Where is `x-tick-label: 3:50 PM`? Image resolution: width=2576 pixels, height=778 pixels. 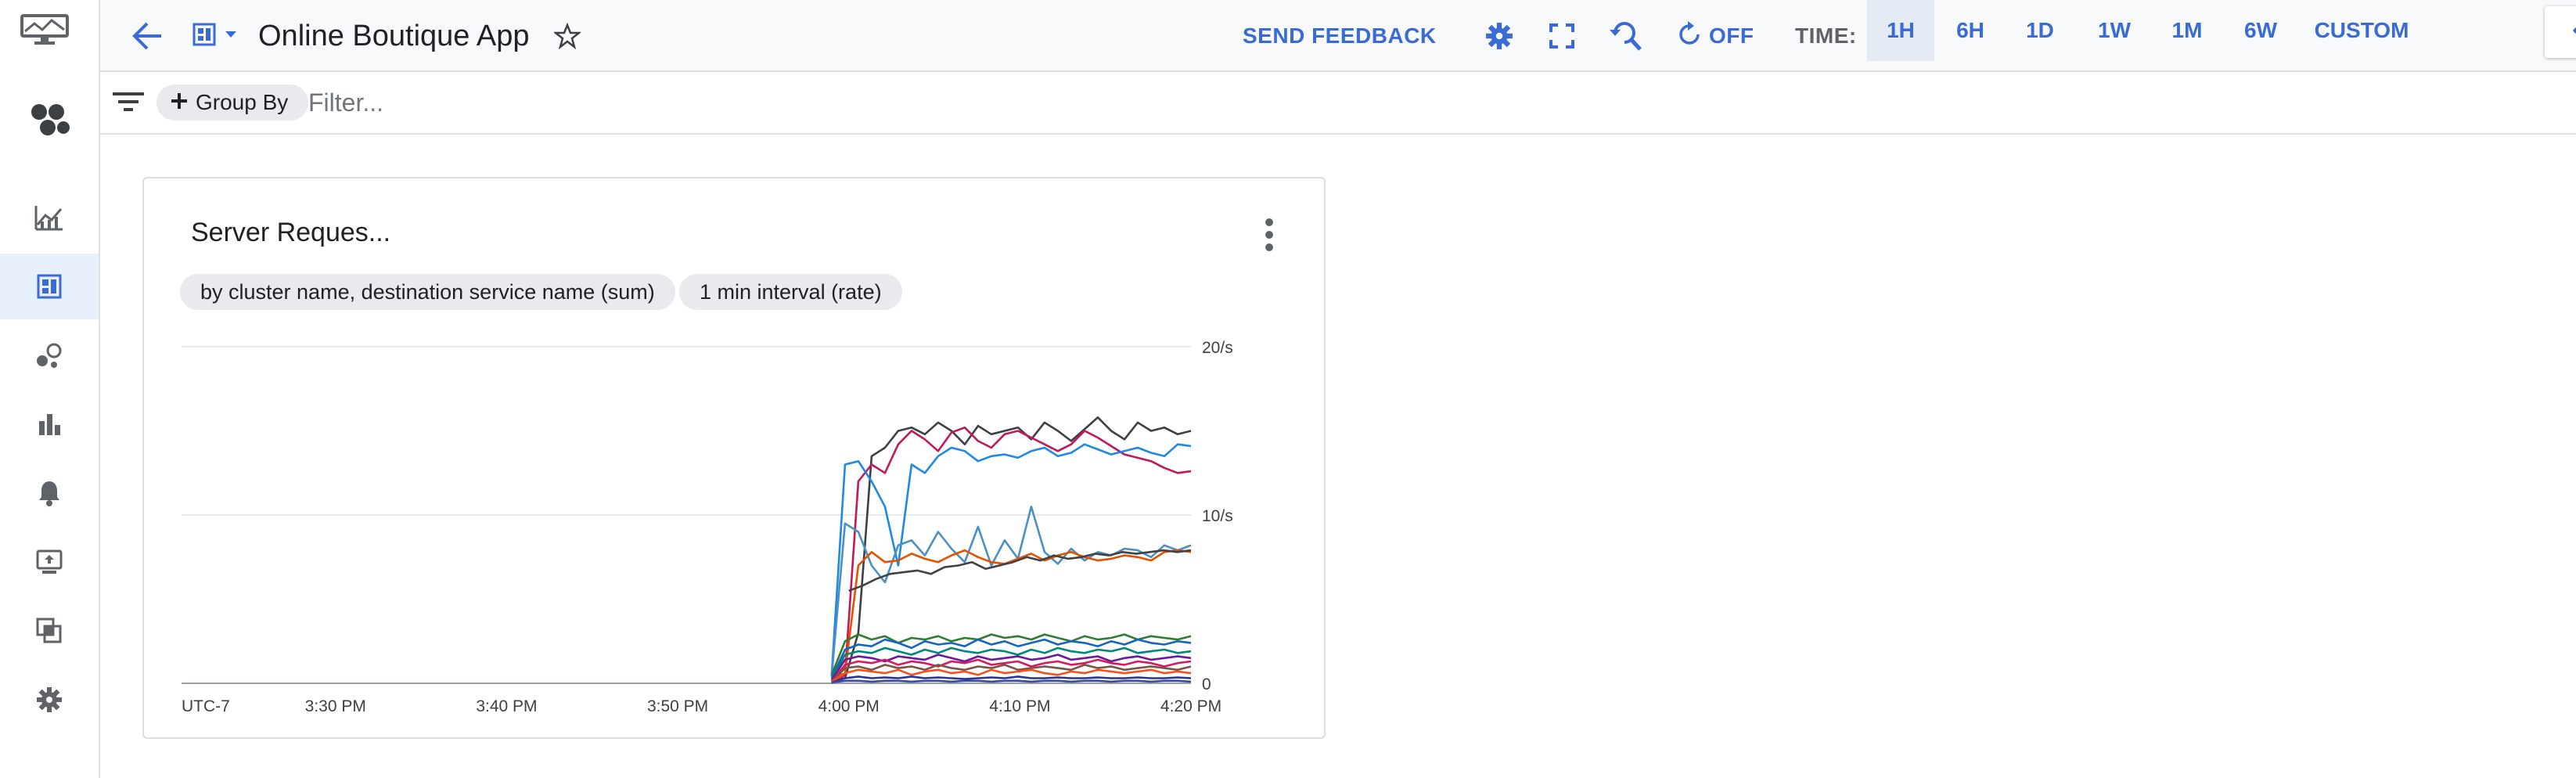 x-tick-label: 3:50 PM is located at coordinates (678, 706).